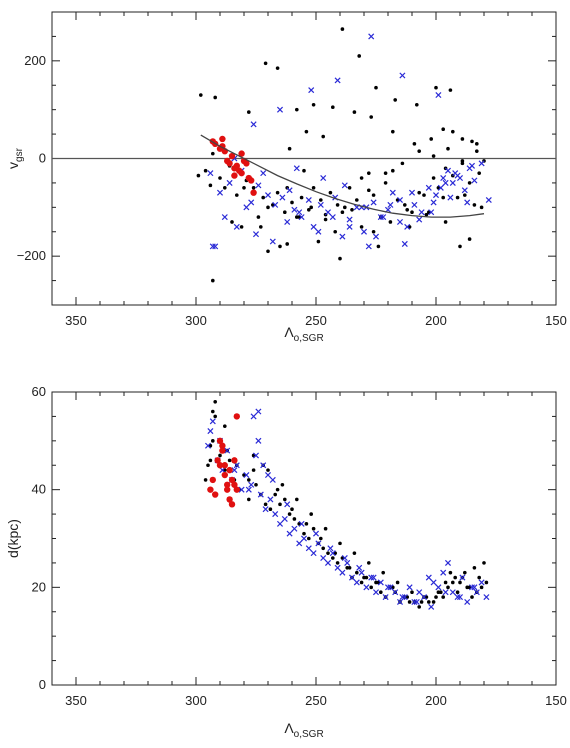 This screenshot has height=748, width=570. What do you see at coordinates (346, 504) in the screenshot?
I see `plot-area` at bounding box center [346, 504].